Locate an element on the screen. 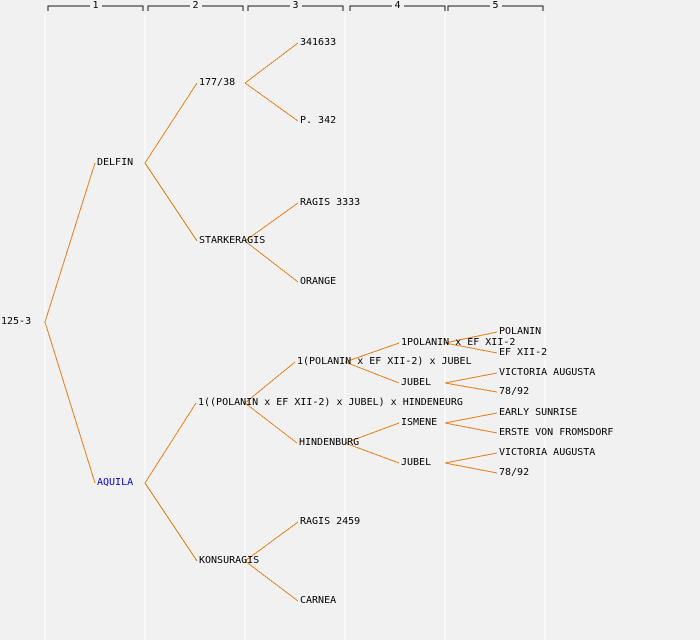  tree-node-341633: 341633 is located at coordinates (318, 42).